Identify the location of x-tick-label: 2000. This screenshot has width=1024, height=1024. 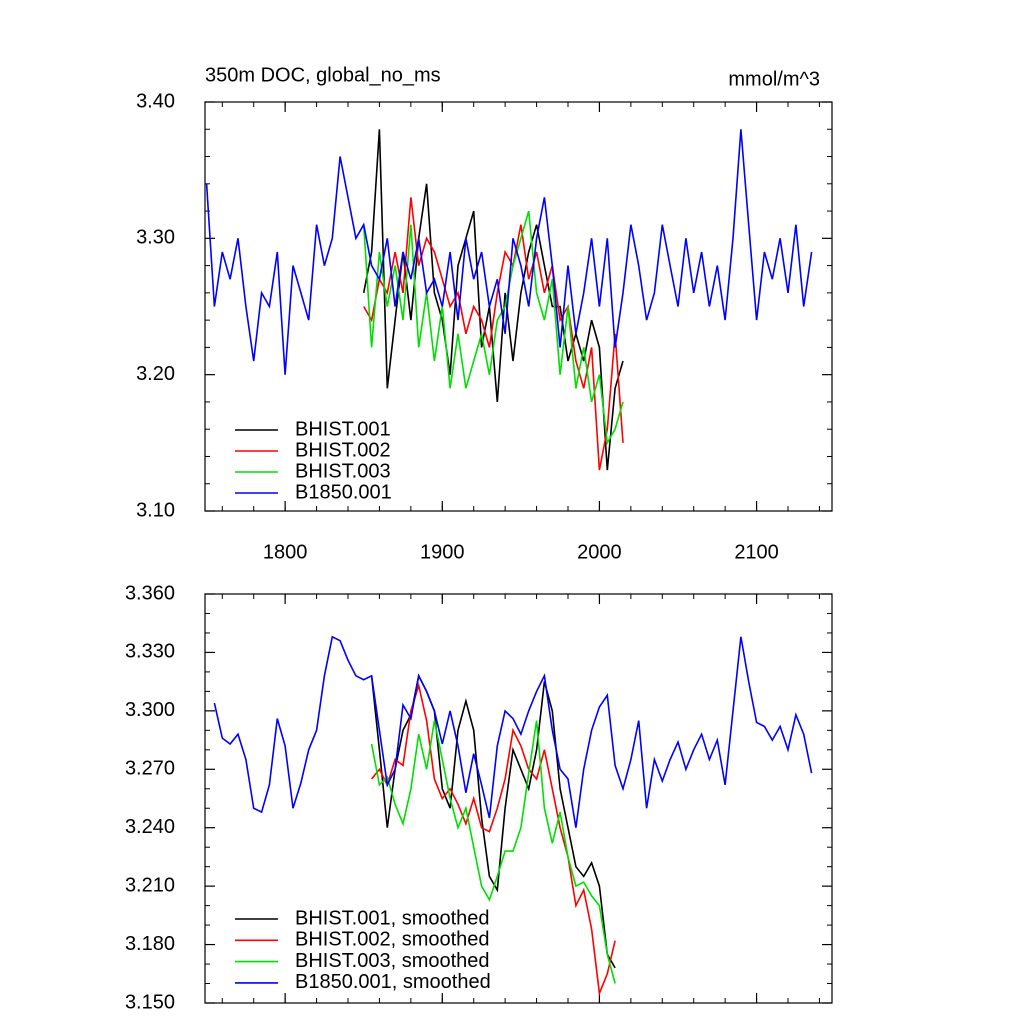
(599, 552).